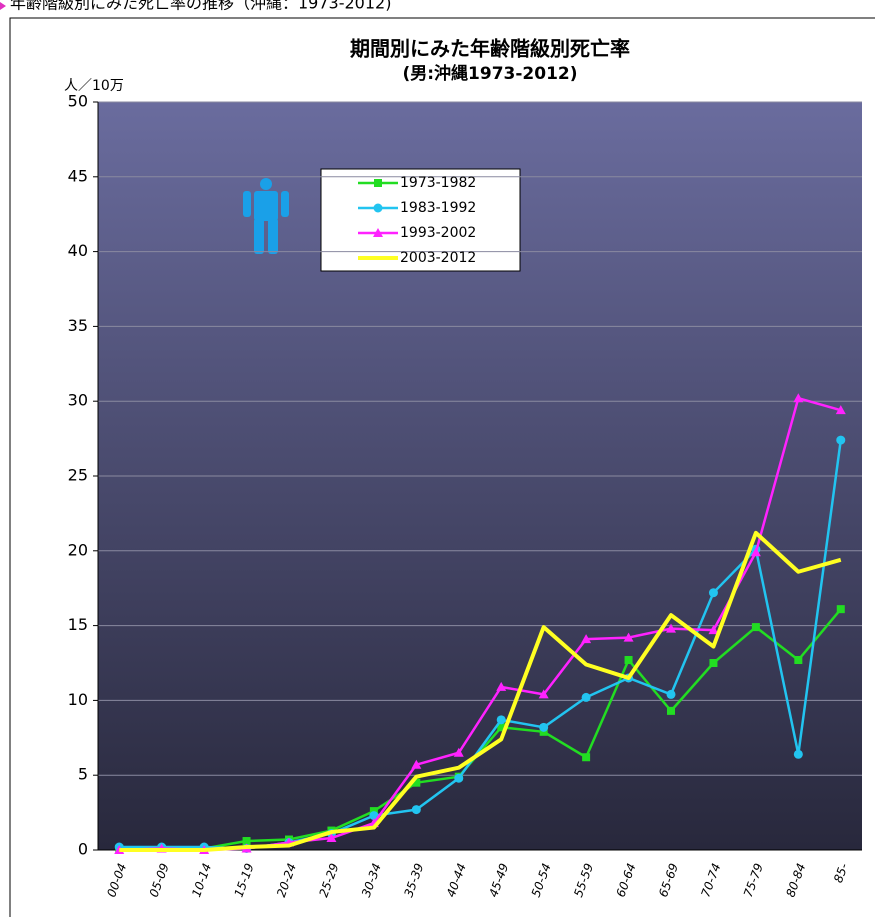  I want to click on chart-subtitle: (男:沖縄1973-2012), so click(489, 73).